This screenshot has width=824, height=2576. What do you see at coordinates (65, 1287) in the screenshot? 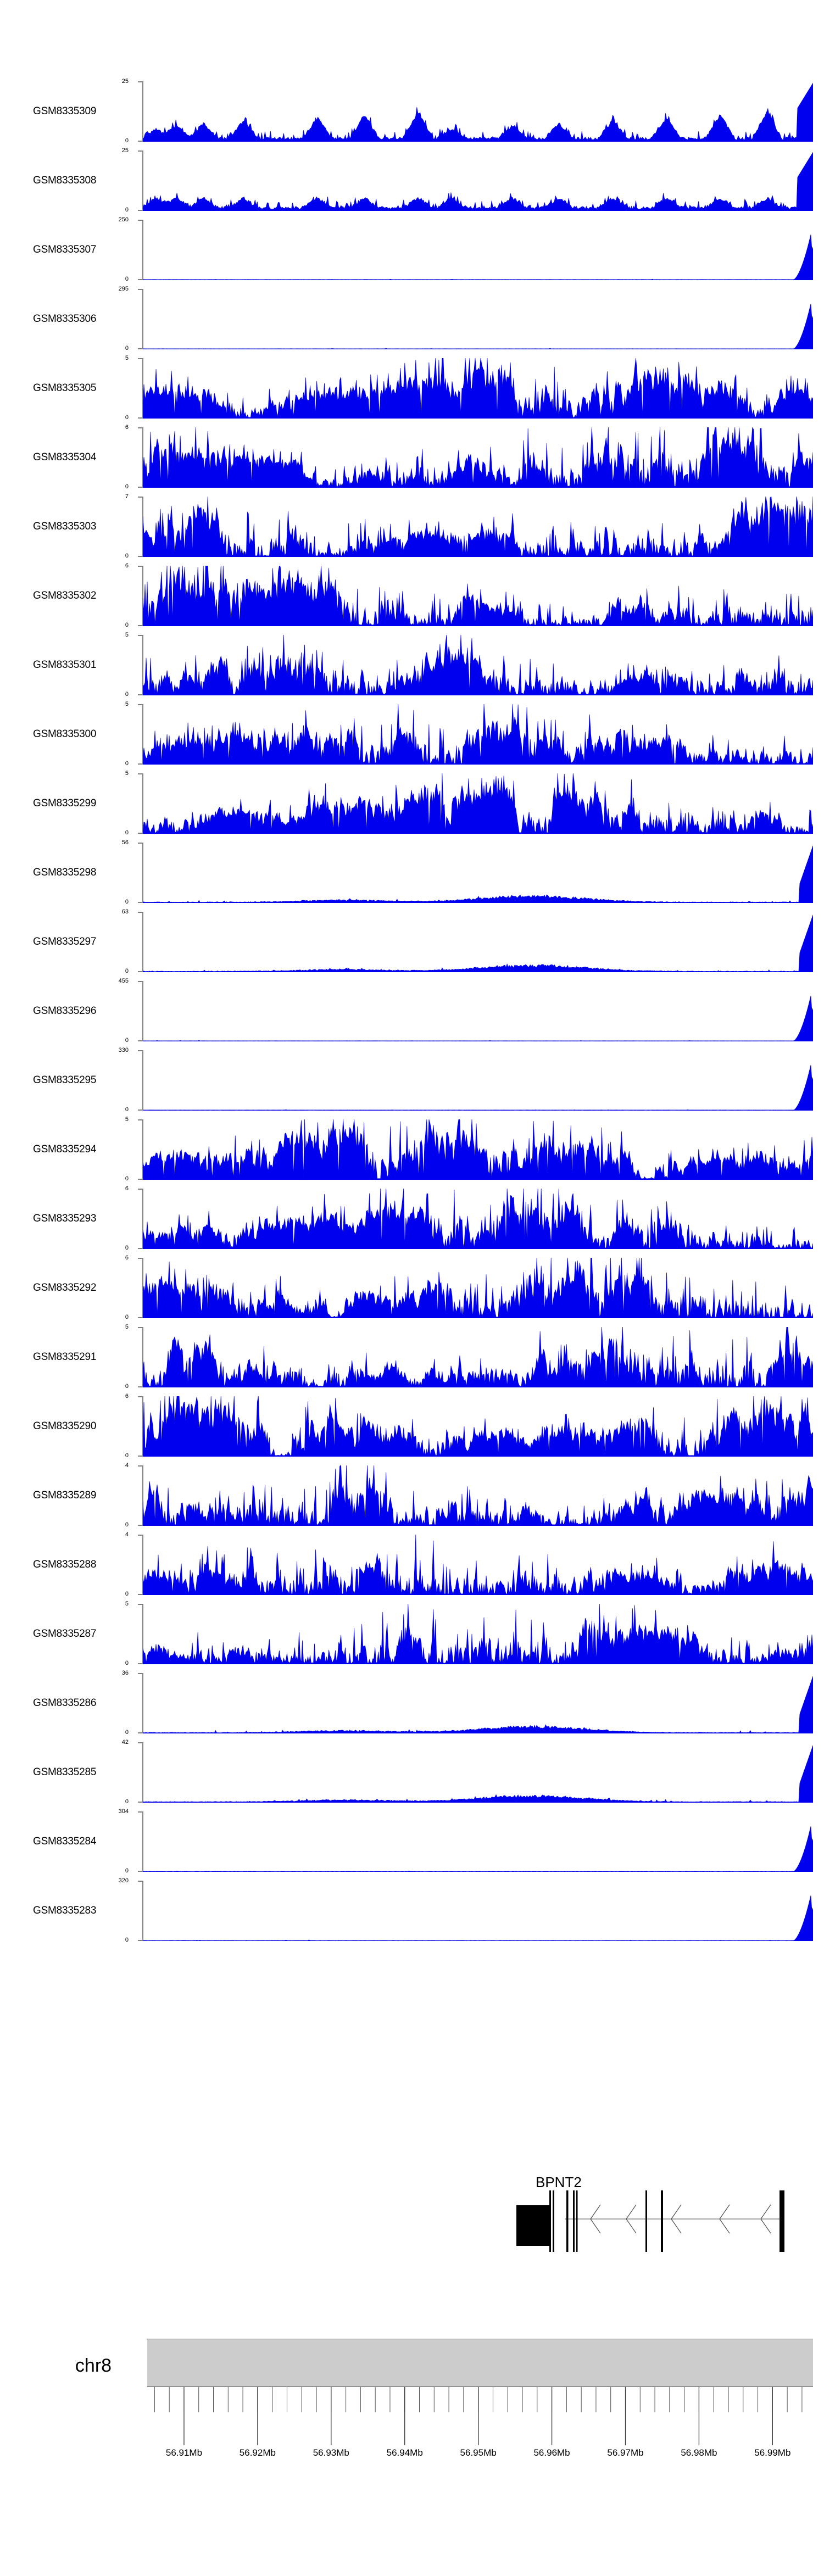
I see `track-label-gsm8335292: GSM8335292` at bounding box center [65, 1287].